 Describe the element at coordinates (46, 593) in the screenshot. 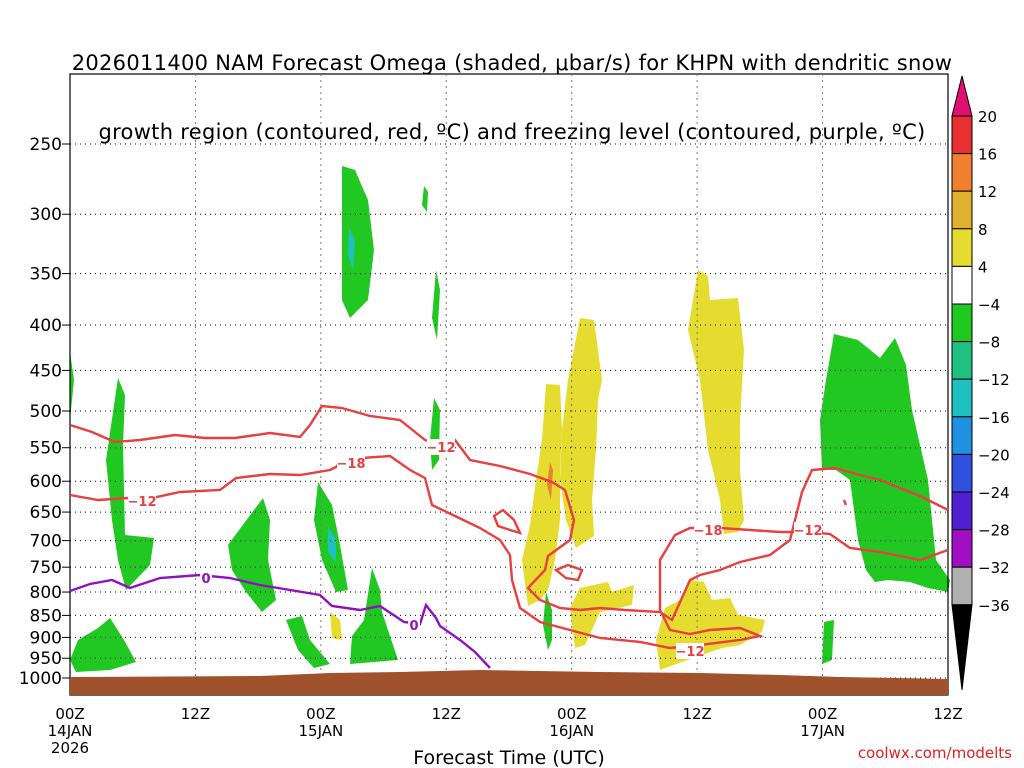

I see `y-tick-label: 800` at that location.